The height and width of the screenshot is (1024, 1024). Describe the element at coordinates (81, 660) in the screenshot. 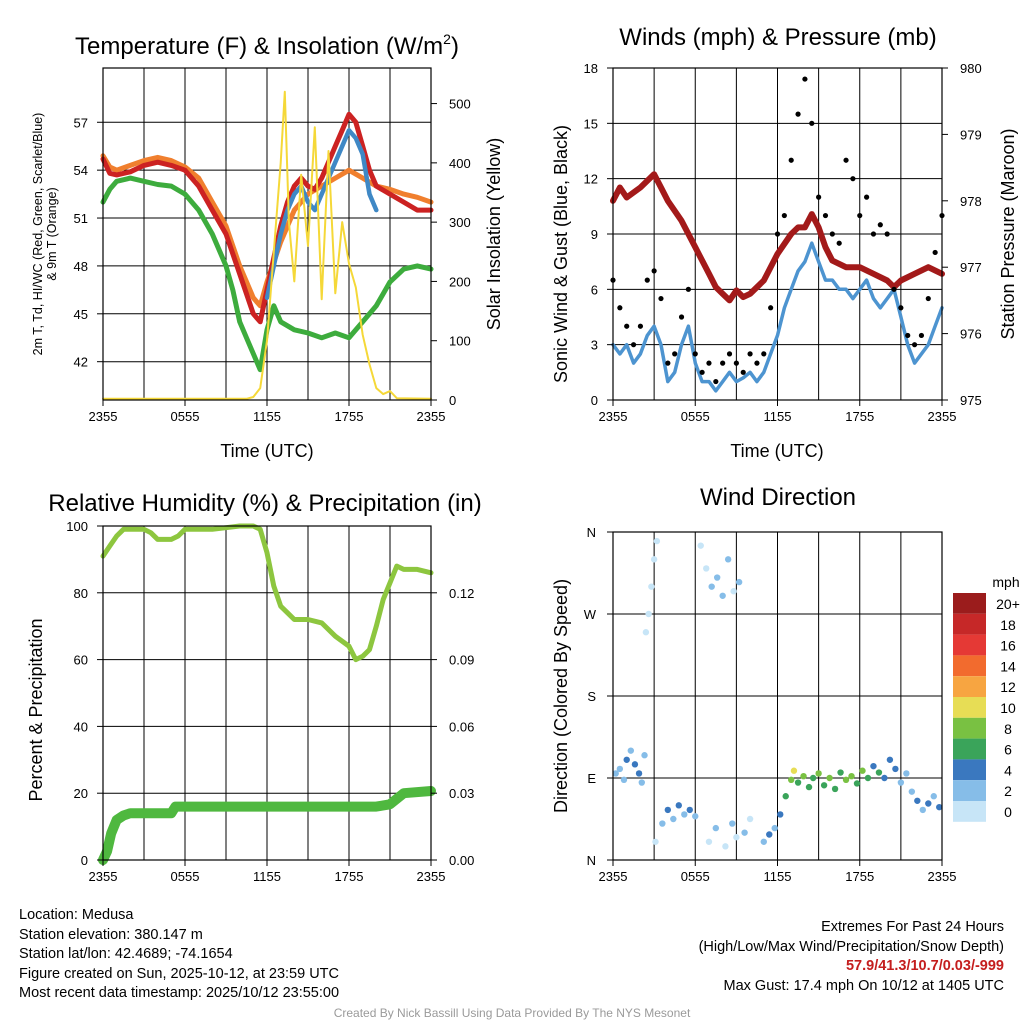

I see `y-tick-label: 60` at that location.